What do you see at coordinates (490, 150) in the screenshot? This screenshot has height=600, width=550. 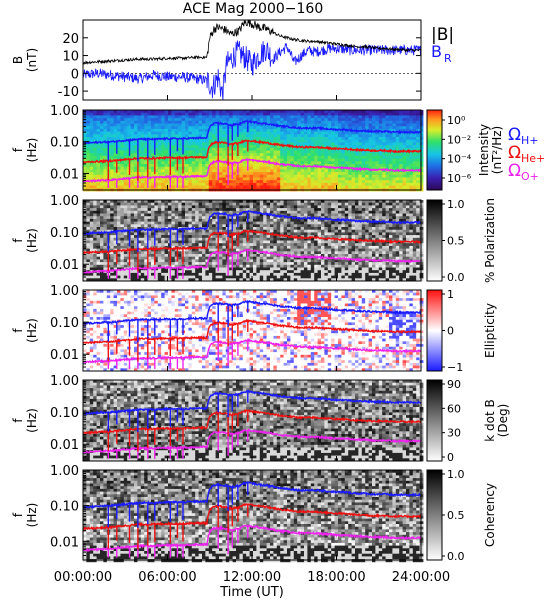 I see `colorbar-label: Intensity (nT²/Hz)` at bounding box center [490, 150].